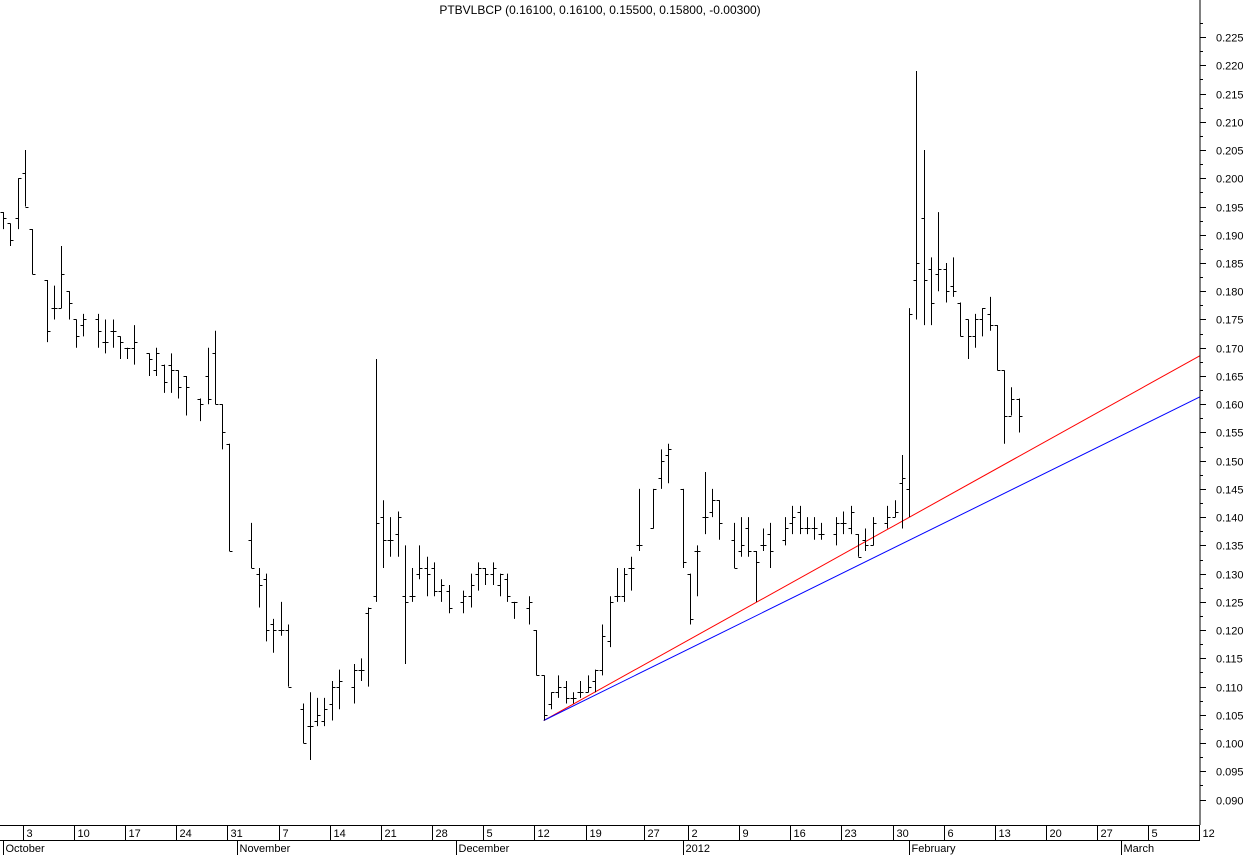 Image resolution: width=1250 pixels, height=855 pixels. Describe the element at coordinates (1230, 745) in the screenshot. I see `y-tick-label: 0.100` at that location.